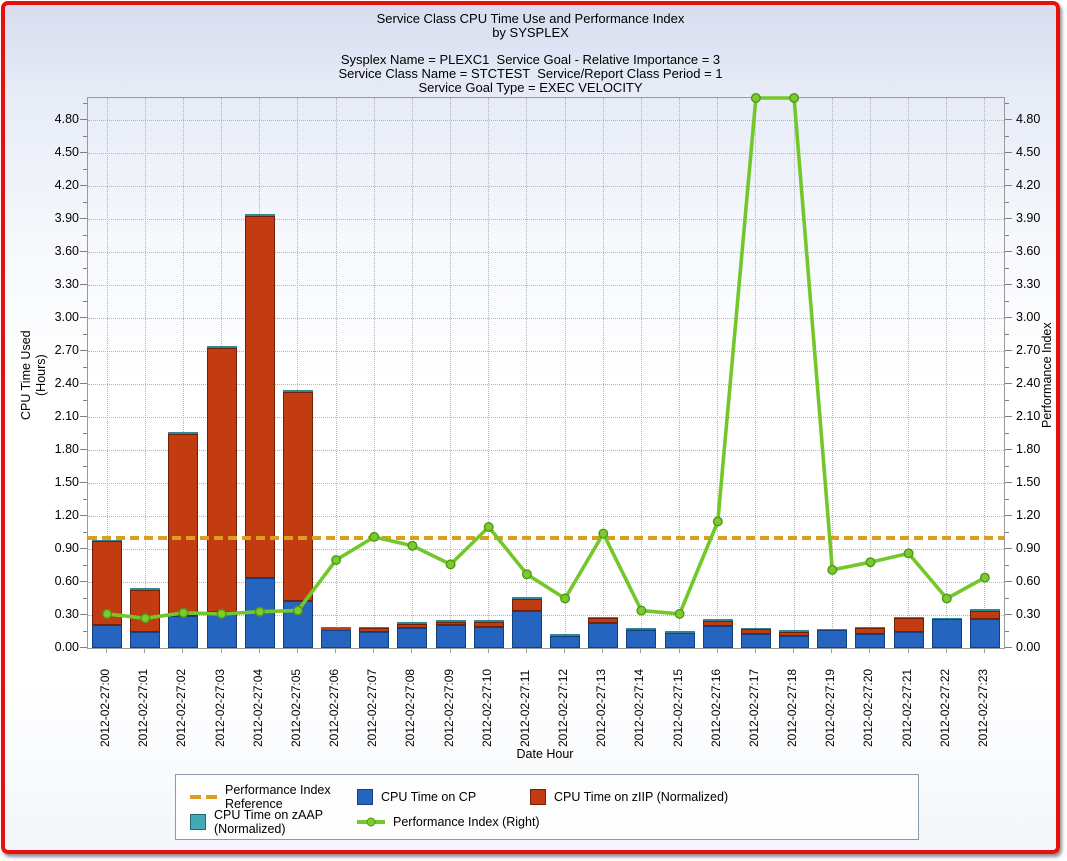 This screenshot has width=1067, height=861. I want to click on x-tick-label: 2012-02-27:00, so click(105, 707).